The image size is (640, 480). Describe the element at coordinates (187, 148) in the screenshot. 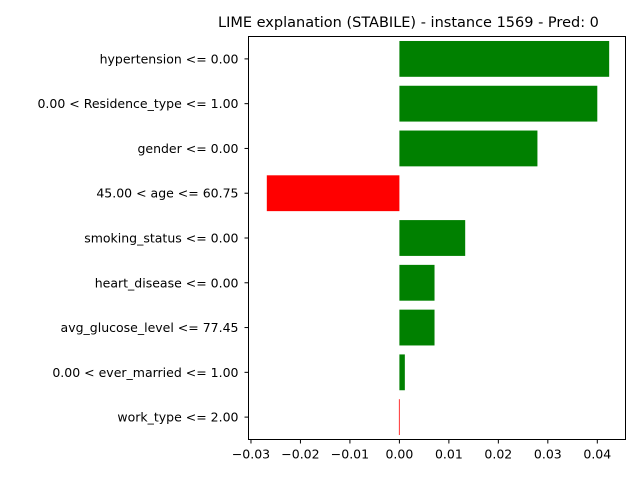

I see `y-tick-label: gender <= 0.00` at that location.